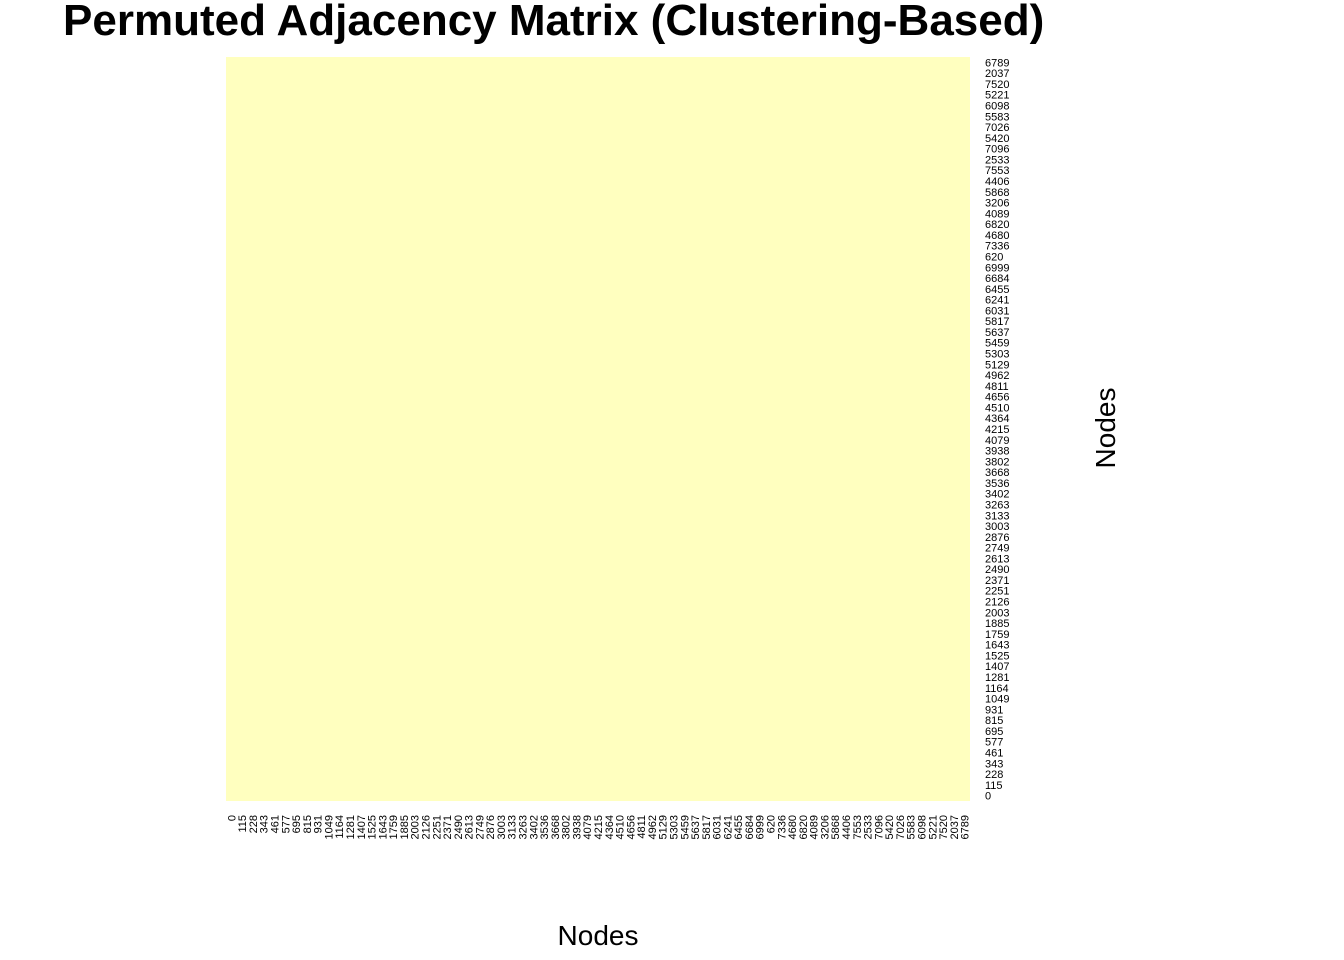 This screenshot has width=1344, height=960. I want to click on y-tick-label: 5420, so click(997, 139).